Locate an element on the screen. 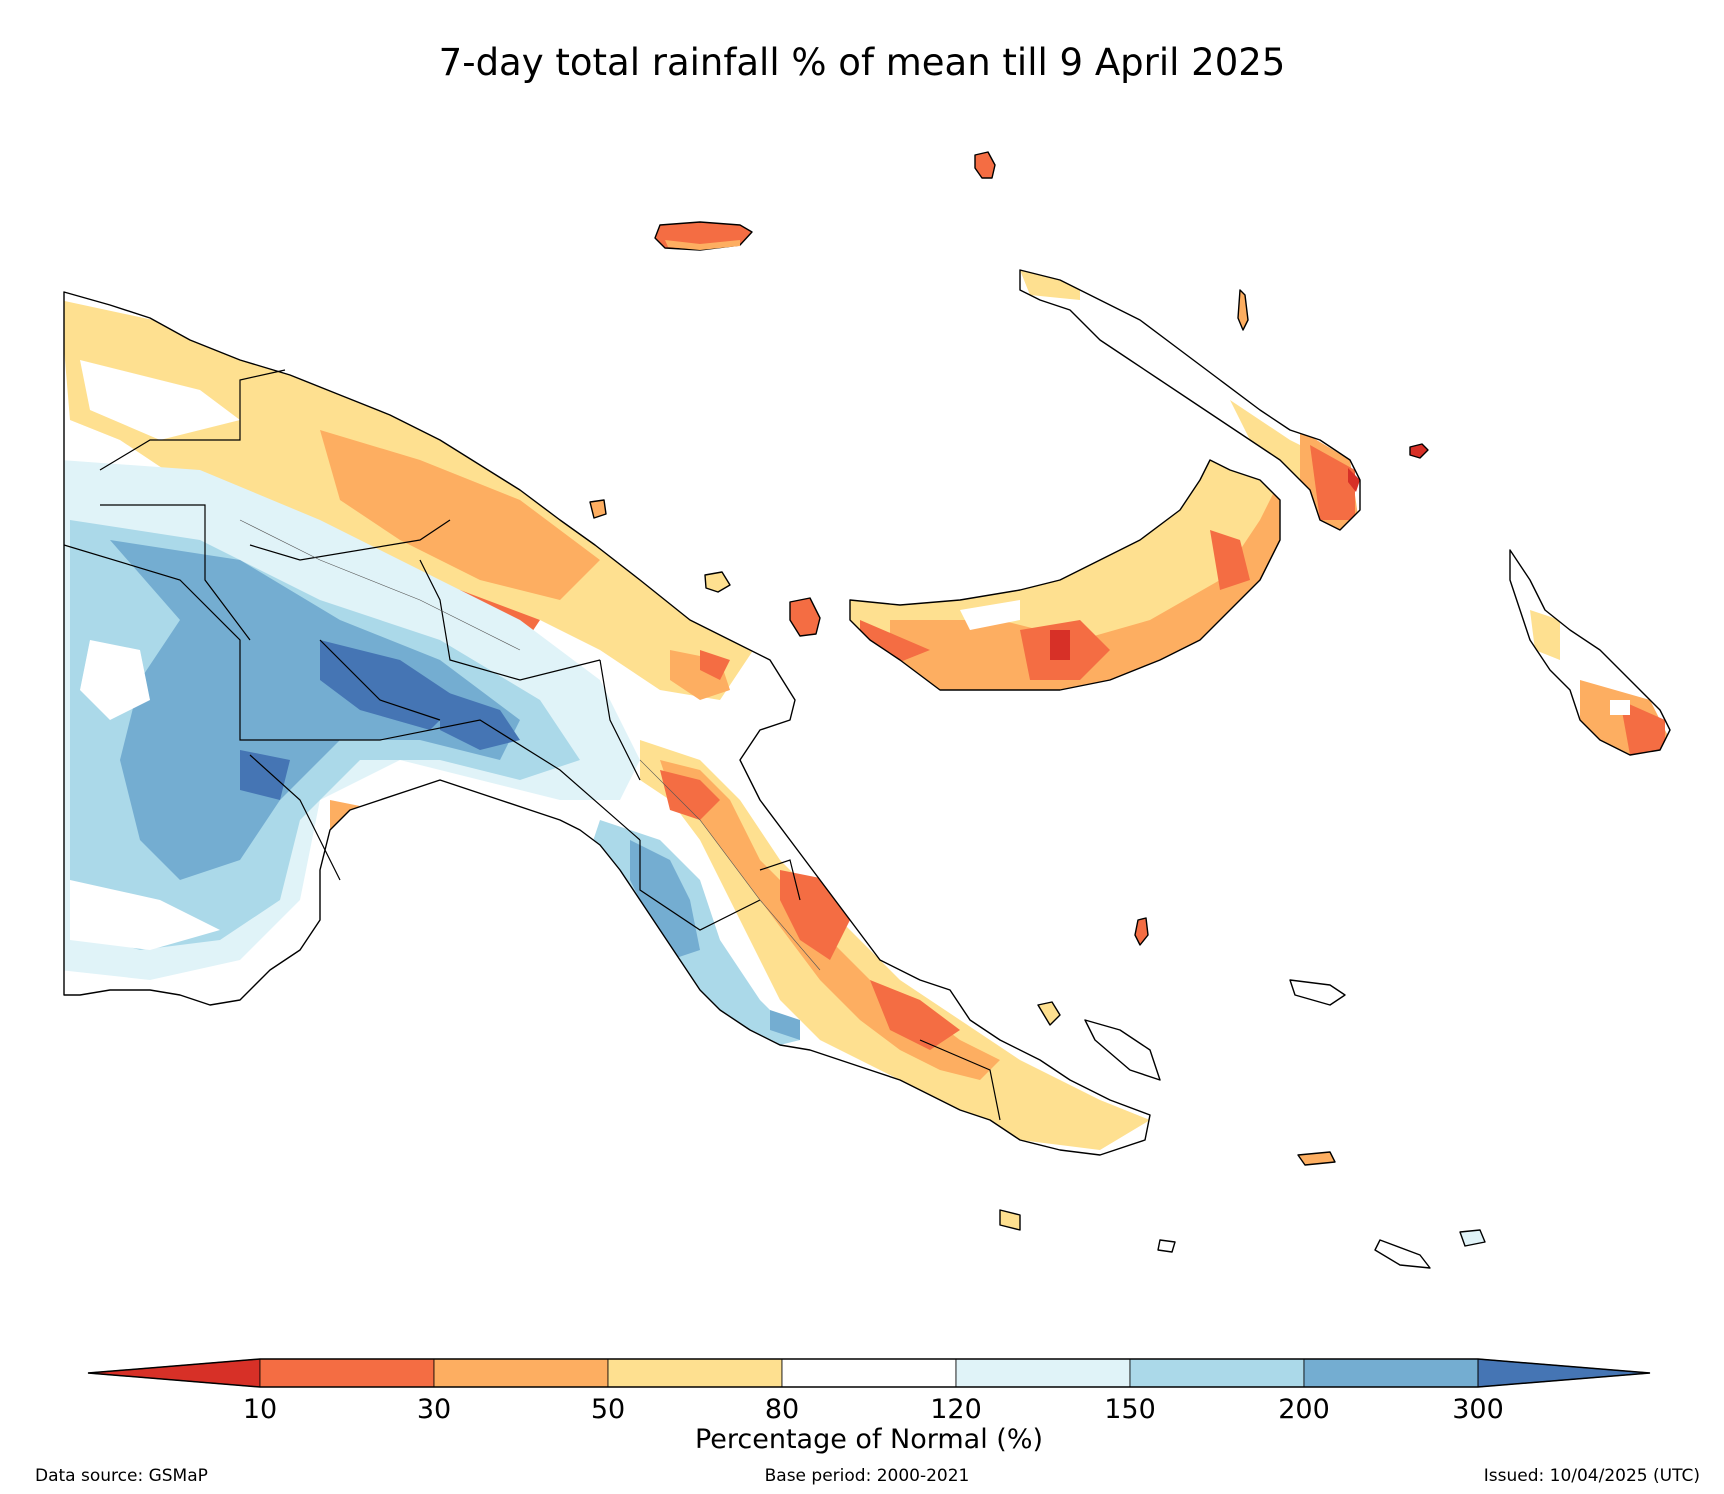 This screenshot has width=1724, height=1494. new-britain-rainfall is located at coordinates (1065, 575).